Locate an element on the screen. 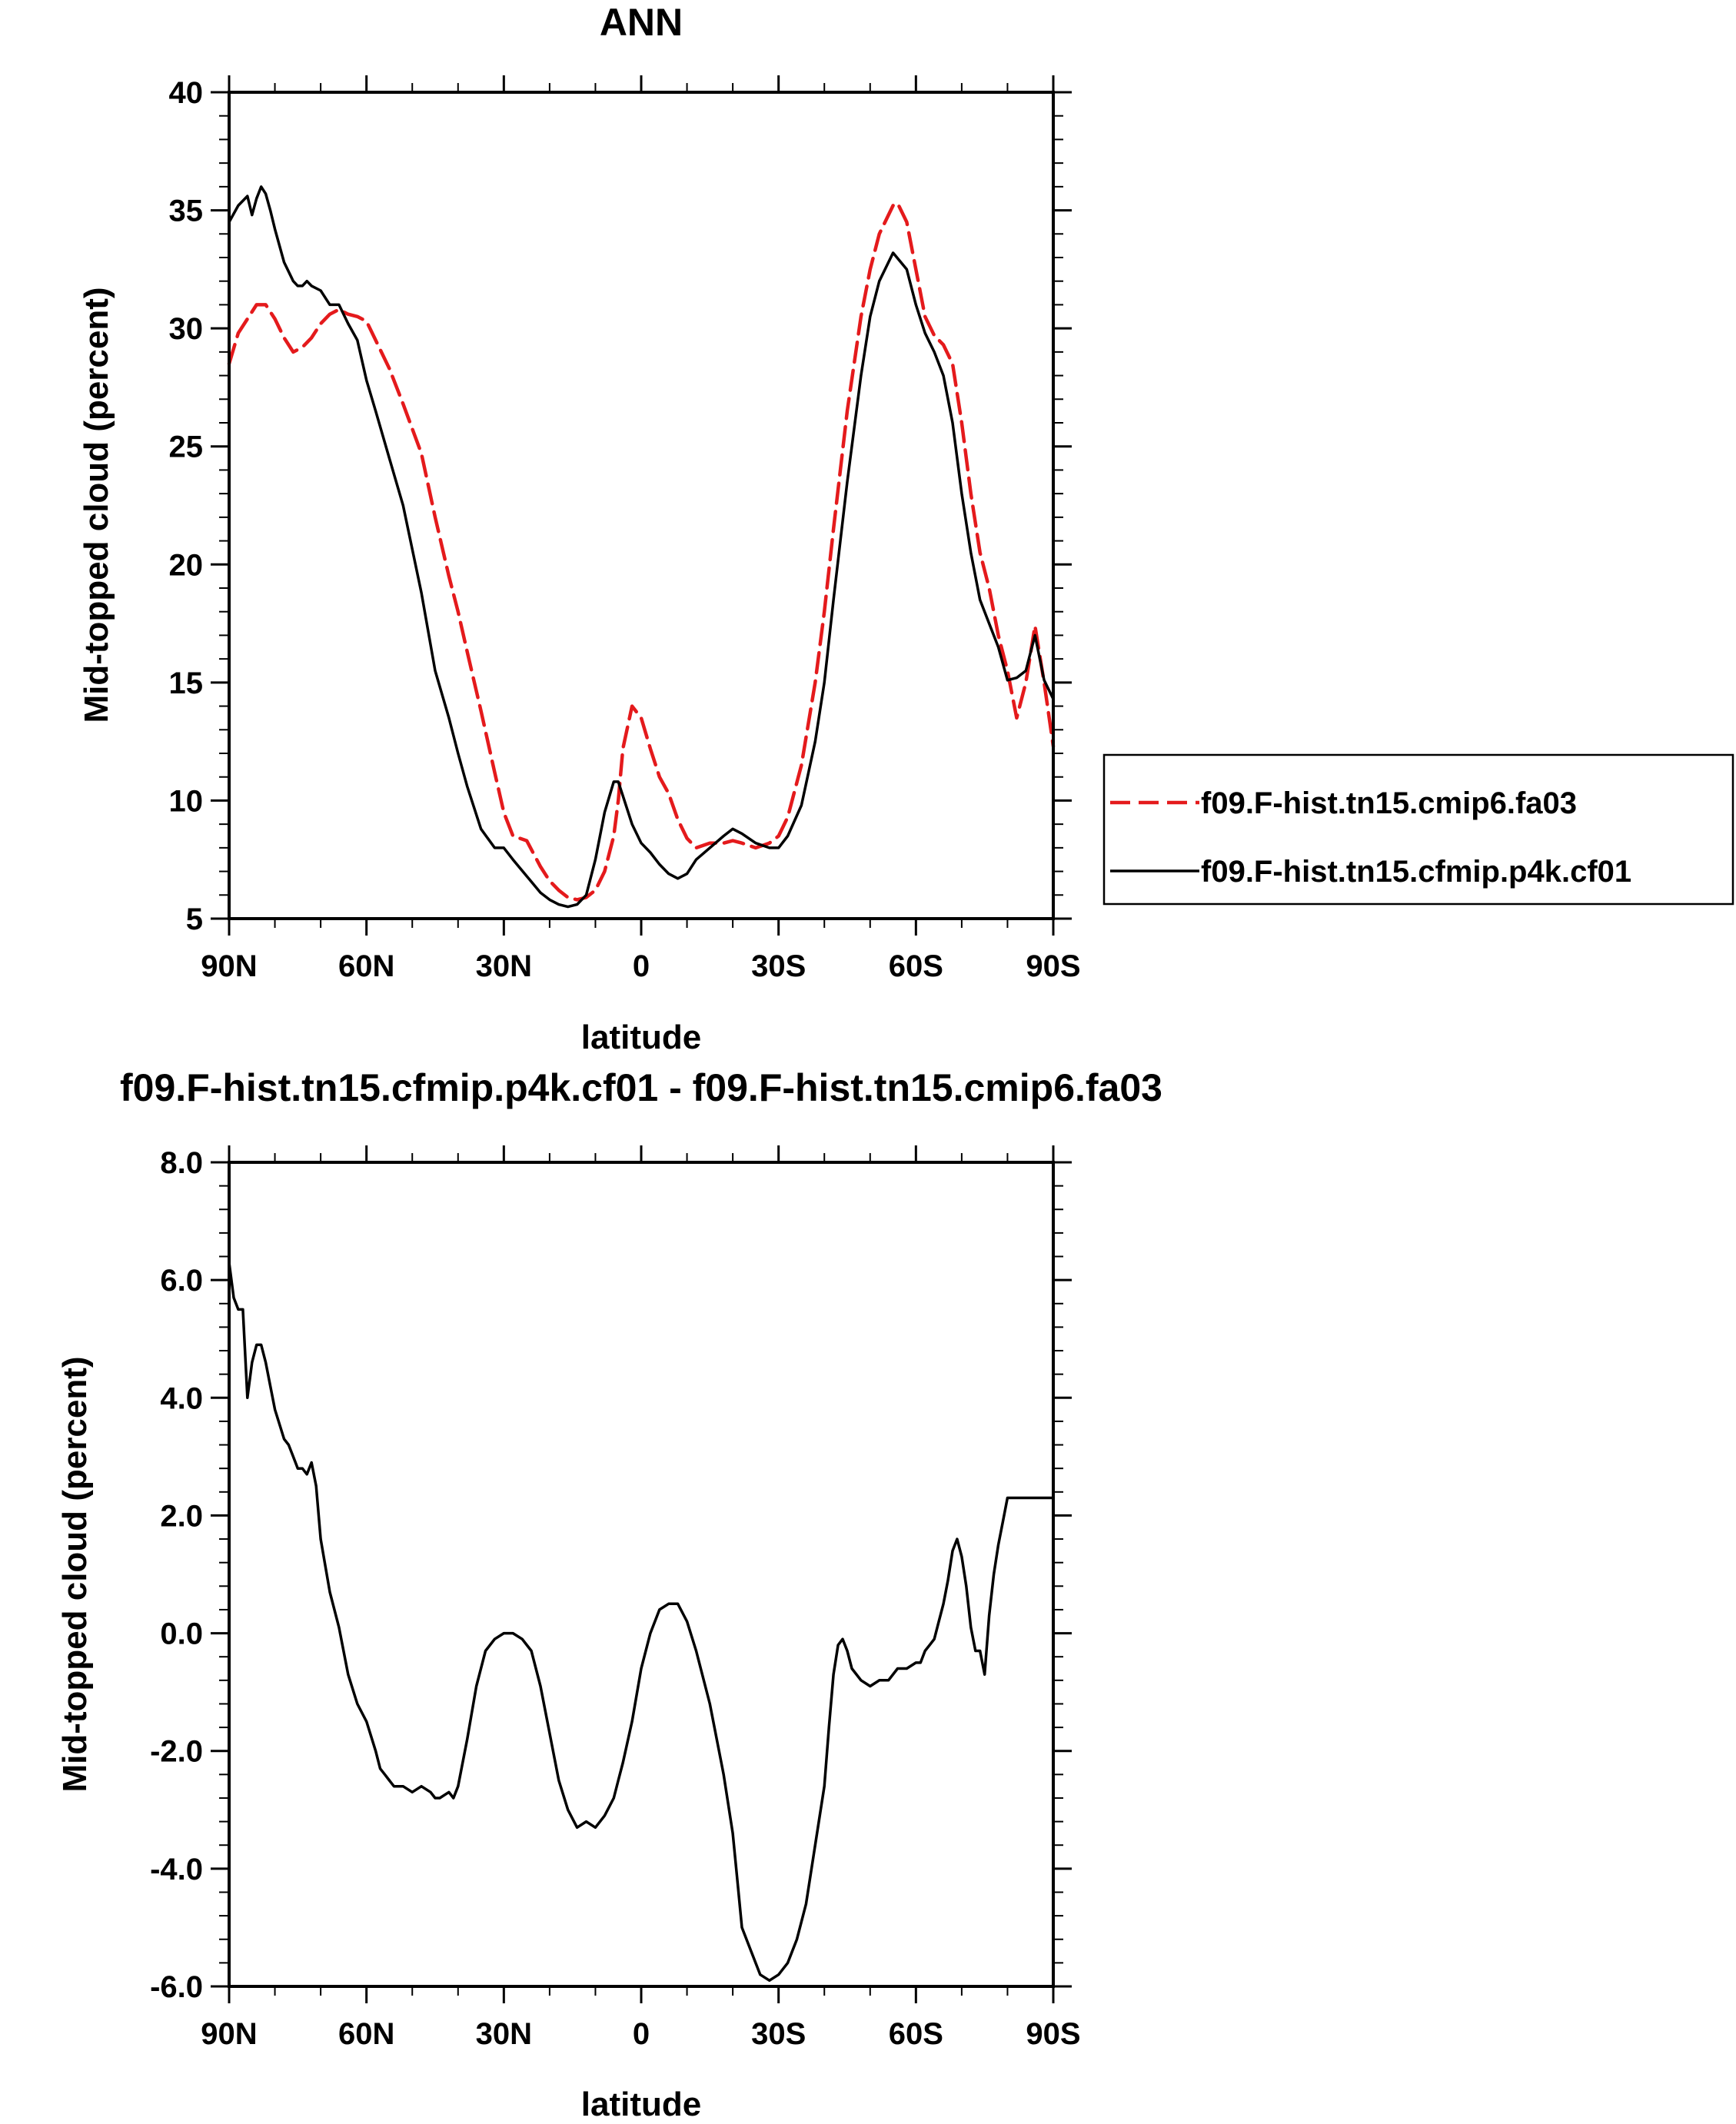 This screenshot has height=2124, width=1736. top-y-tick-label: 20 is located at coordinates (186, 565).